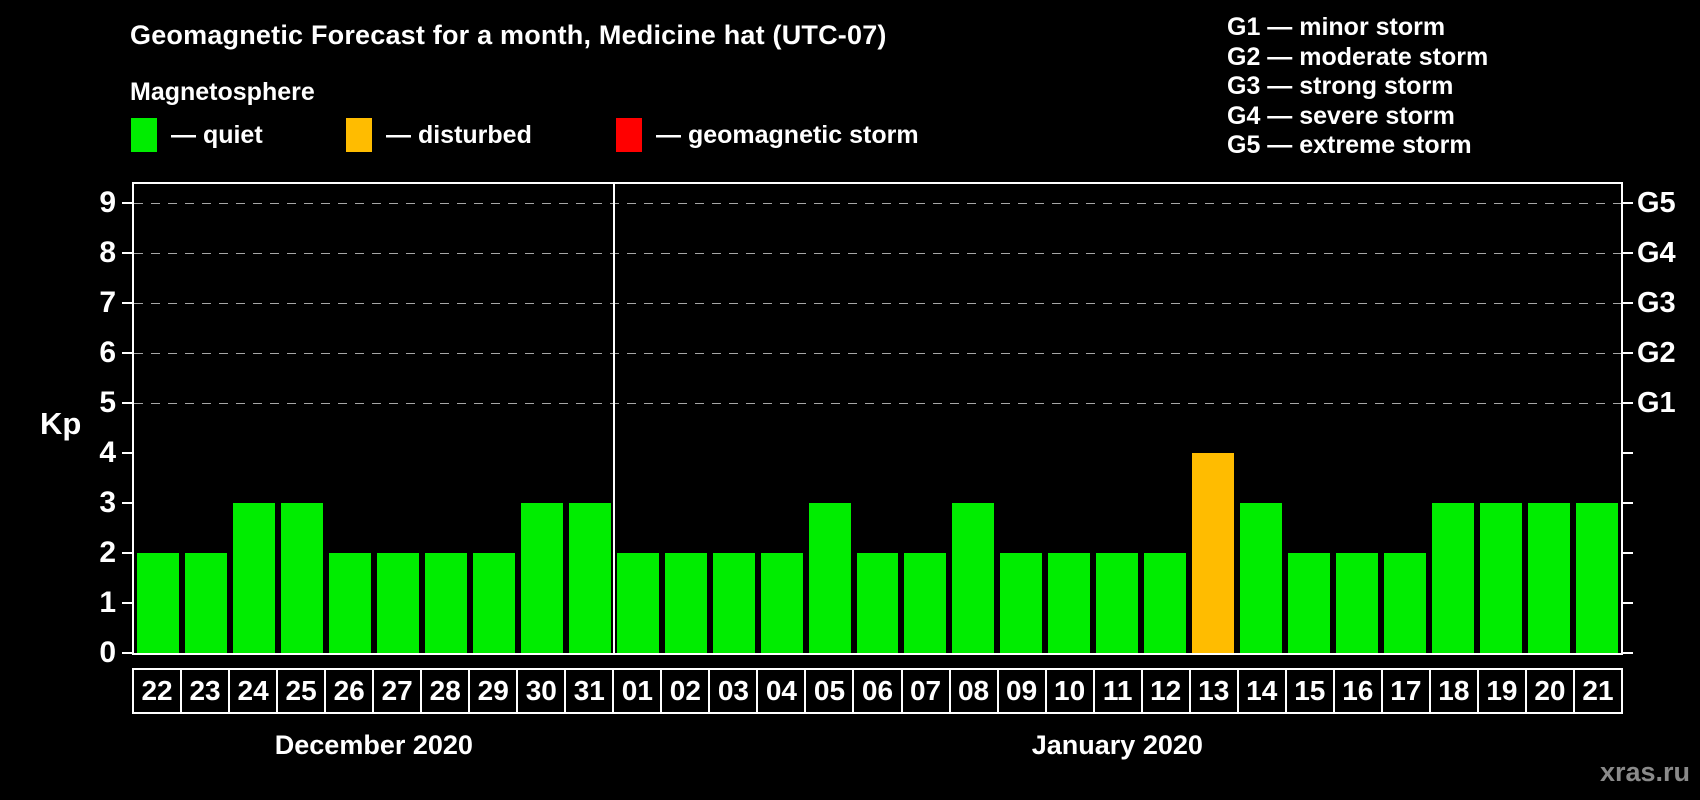 The image size is (1700, 800). What do you see at coordinates (144, 135) in the screenshot?
I see `quiet-color-swatch` at bounding box center [144, 135].